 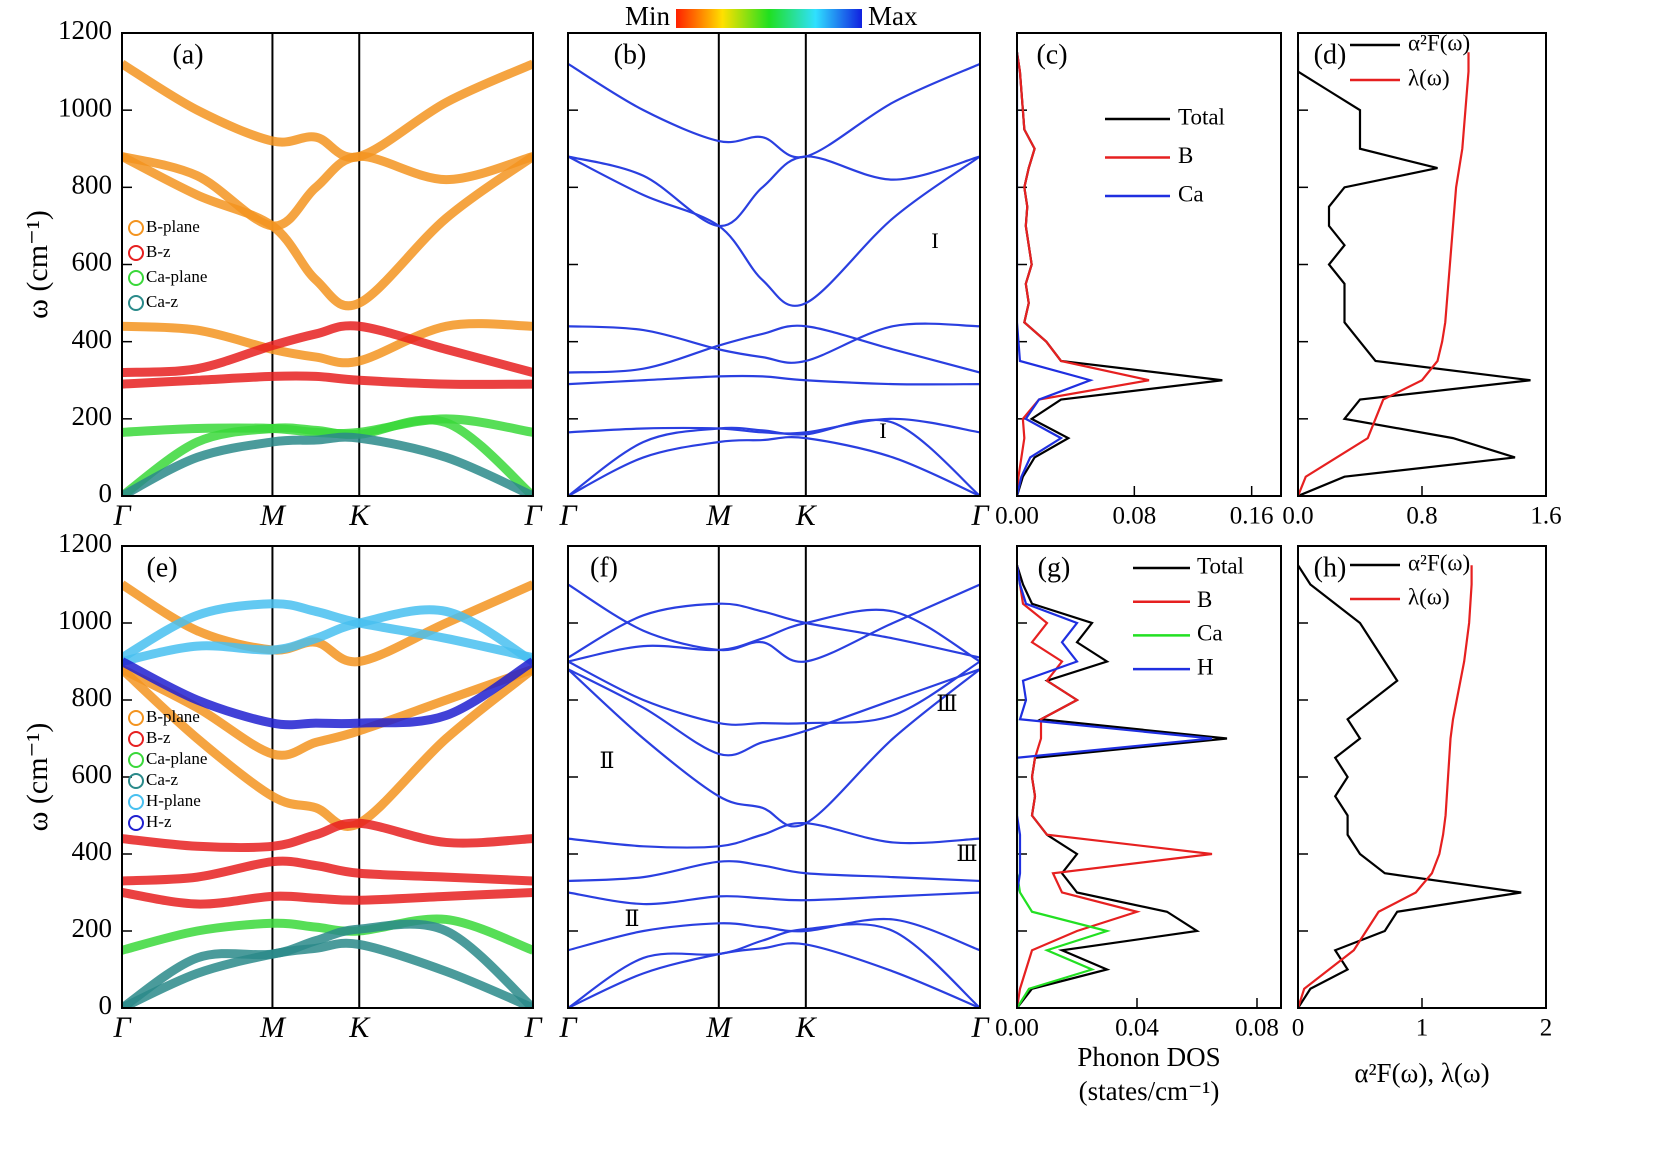 What do you see at coordinates (37, 777) in the screenshot?
I see `y-axis-label: ω (cm⁻¹)` at bounding box center [37, 777].